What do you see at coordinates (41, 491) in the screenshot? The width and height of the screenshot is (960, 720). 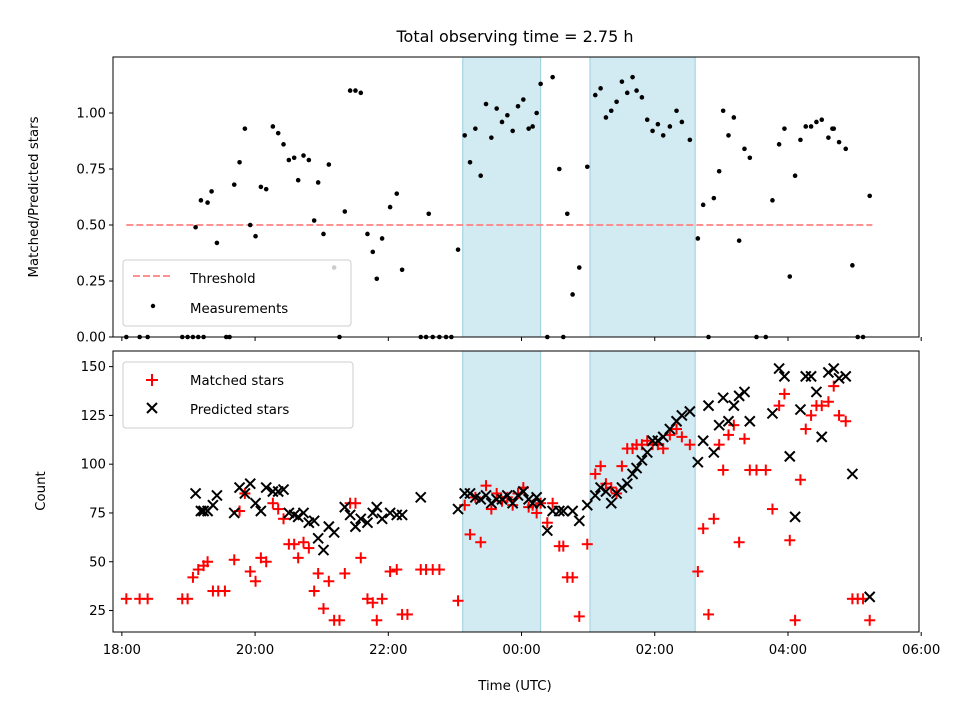 I see `bottom-y-axis-label: Count` at bounding box center [41, 491].